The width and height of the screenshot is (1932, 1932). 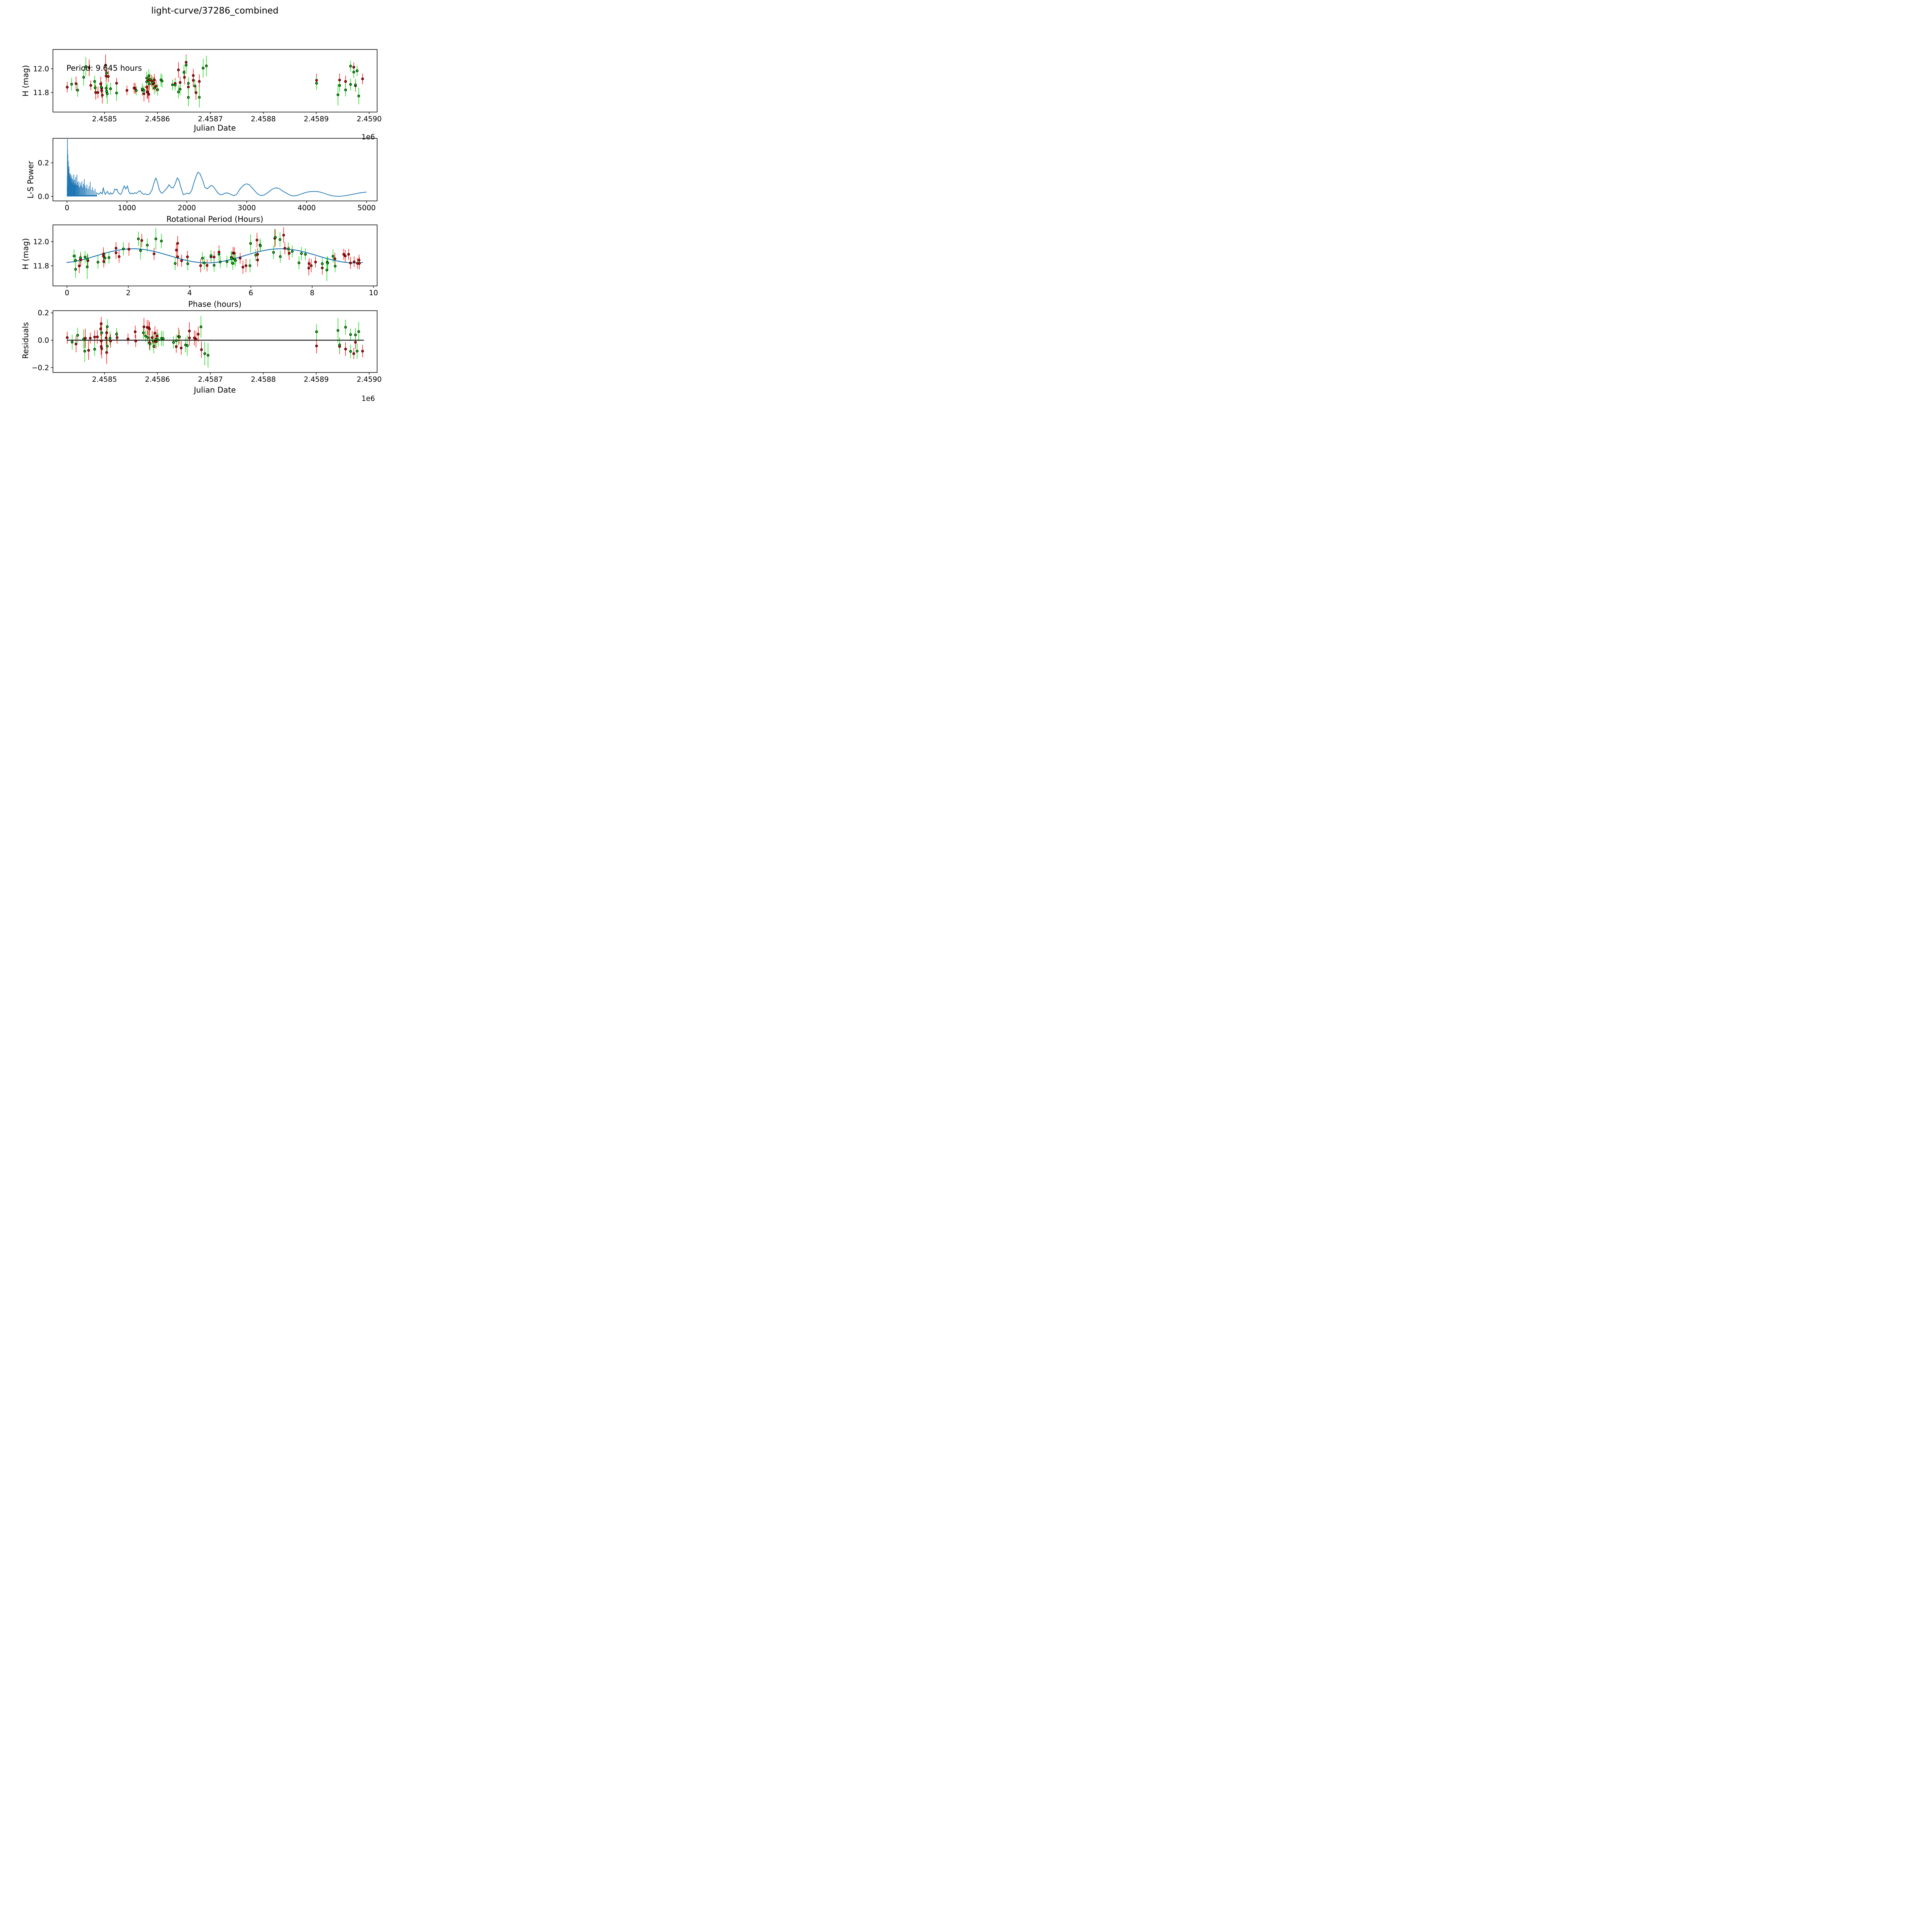 What do you see at coordinates (25, 81) in the screenshot?
I see `lightcurve-y-axis-label: H (mag)` at bounding box center [25, 81].